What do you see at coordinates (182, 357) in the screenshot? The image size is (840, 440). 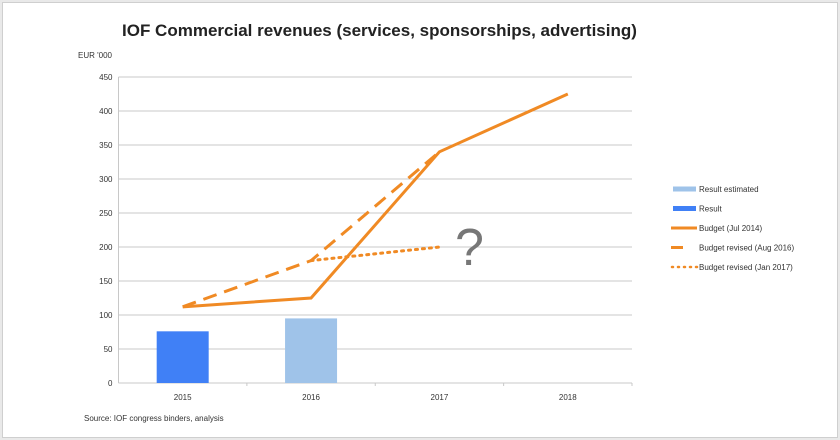 I see `bar-result-2015` at bounding box center [182, 357].